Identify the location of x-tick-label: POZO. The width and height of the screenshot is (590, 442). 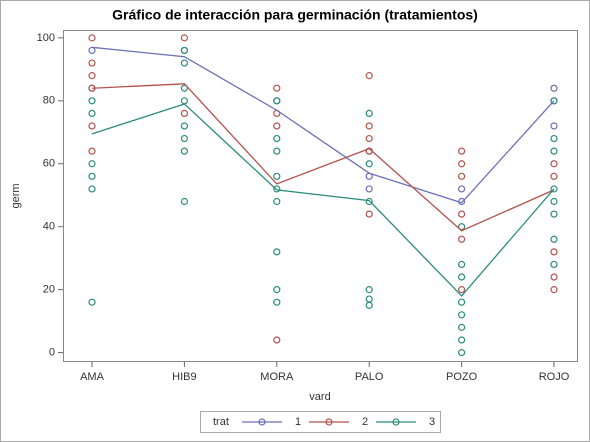
(462, 377).